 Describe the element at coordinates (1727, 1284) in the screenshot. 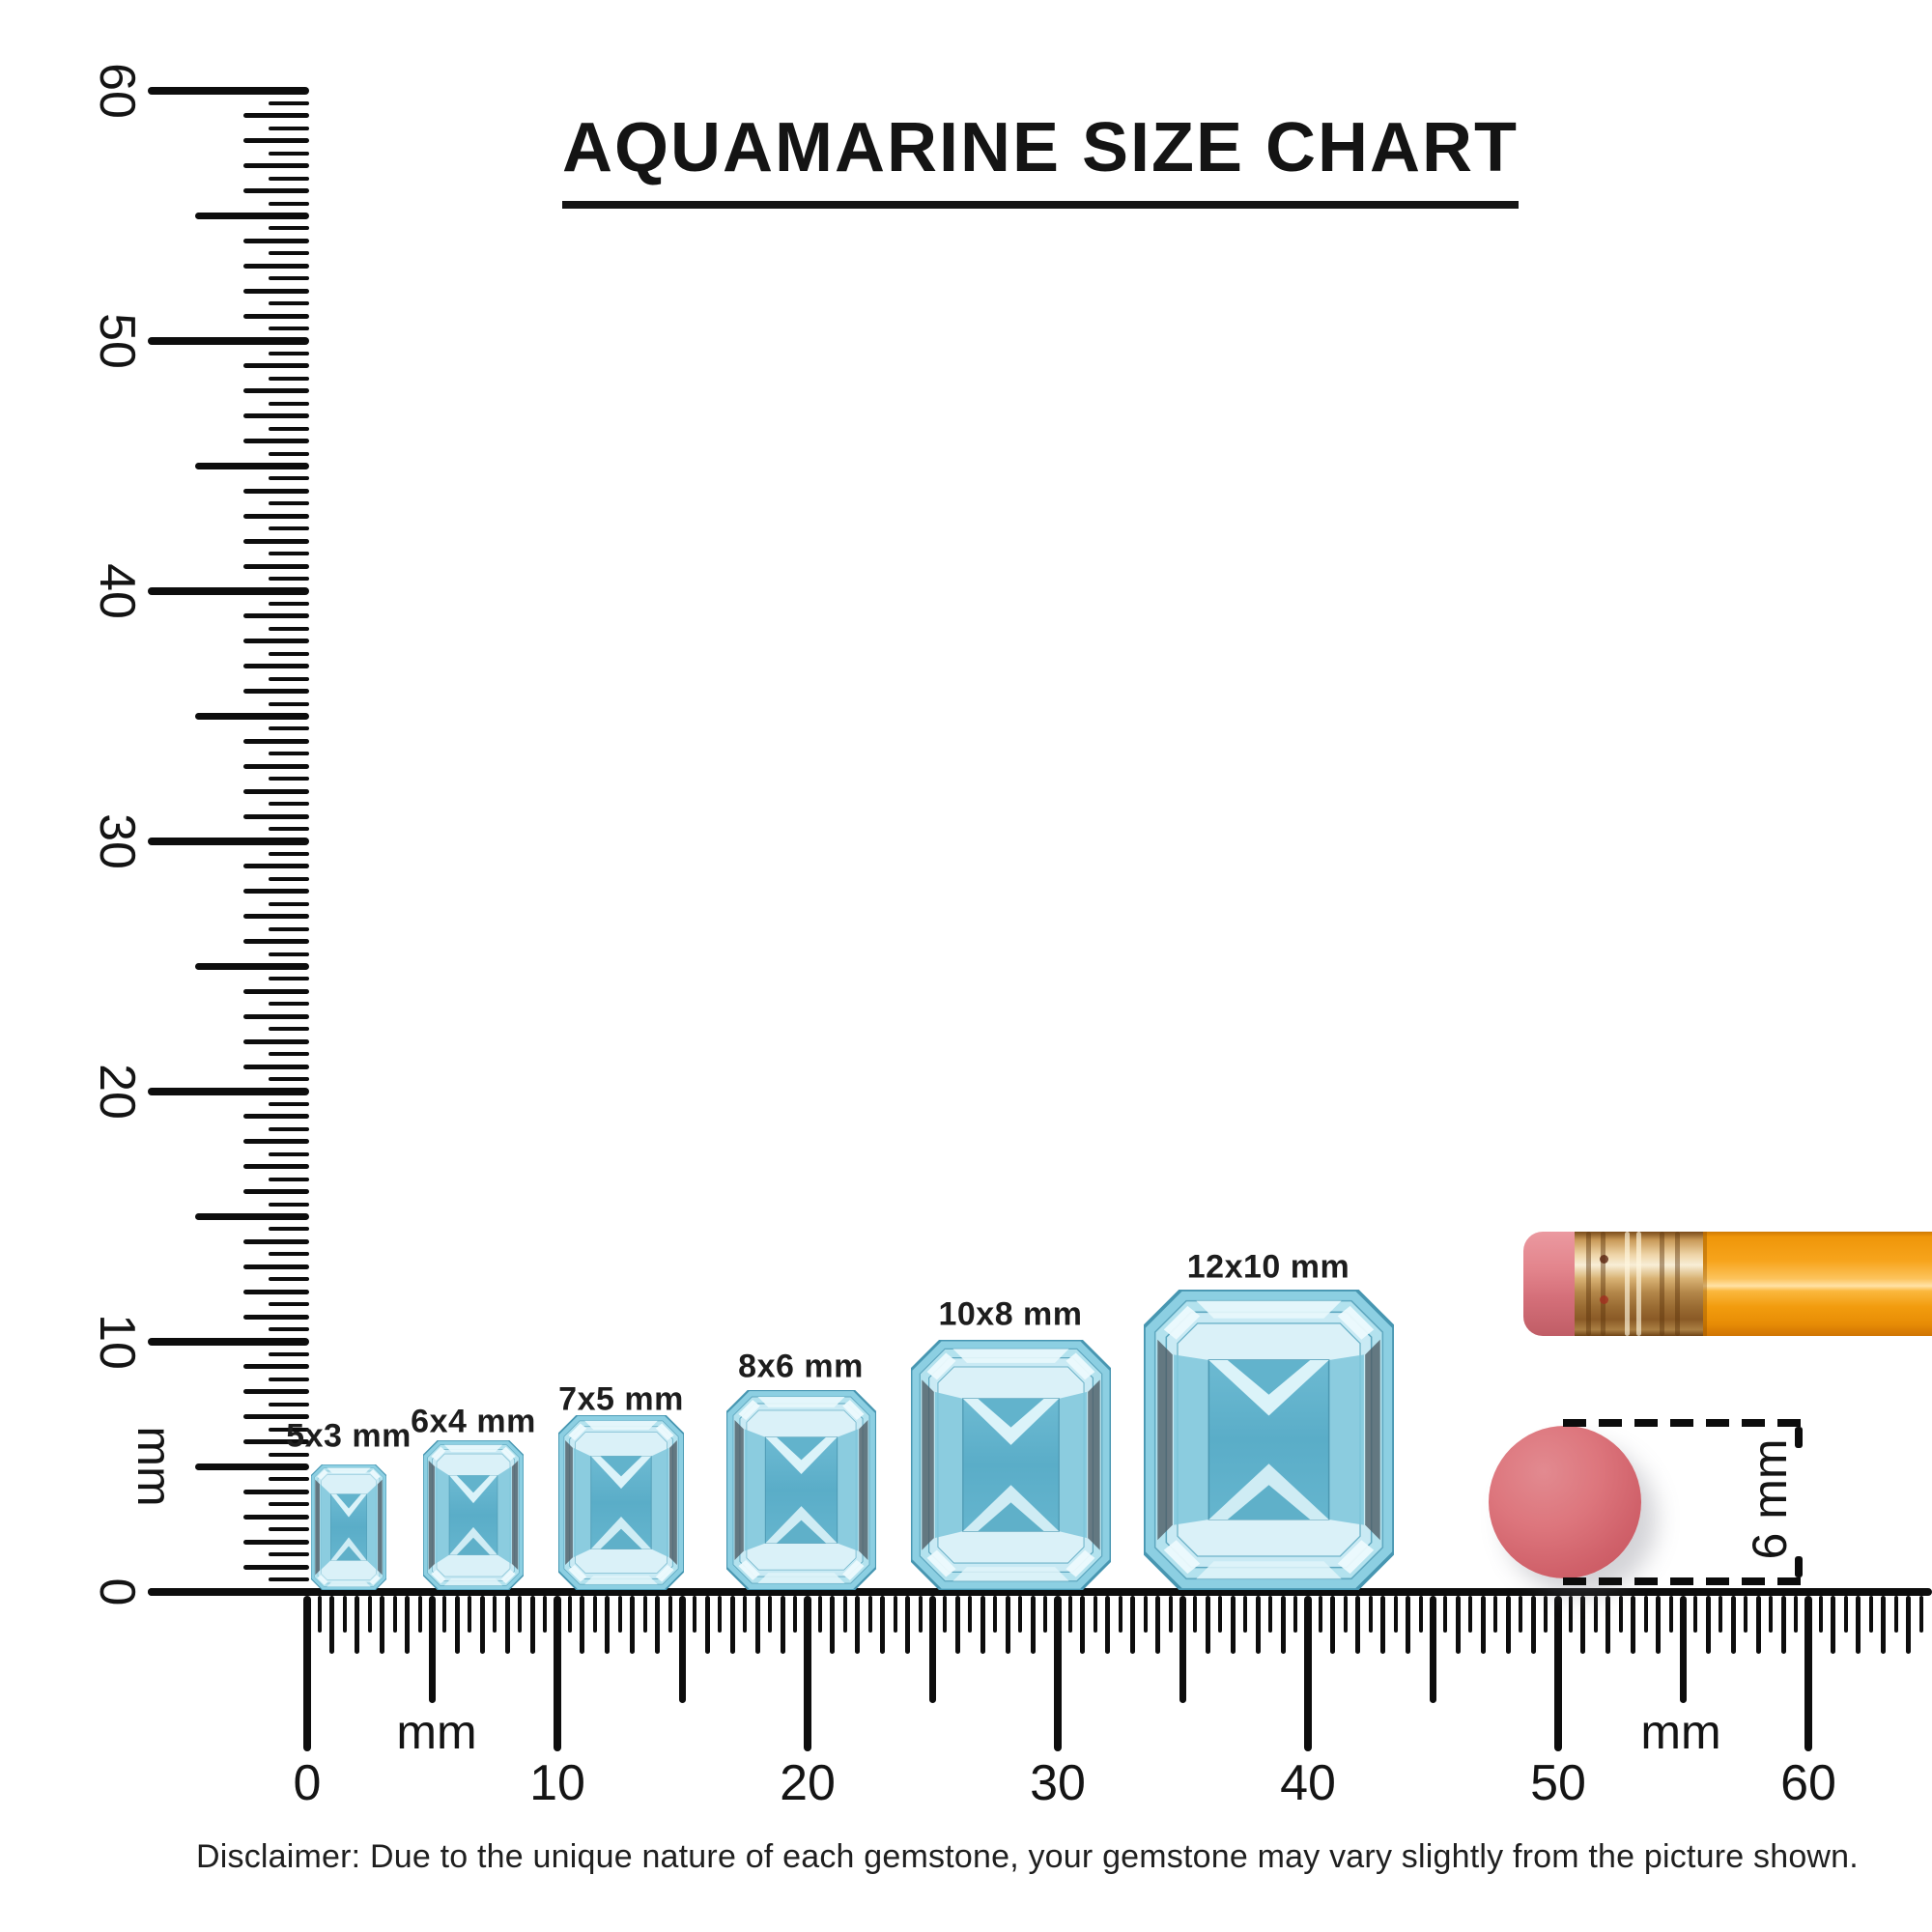

I see `pencil` at that location.